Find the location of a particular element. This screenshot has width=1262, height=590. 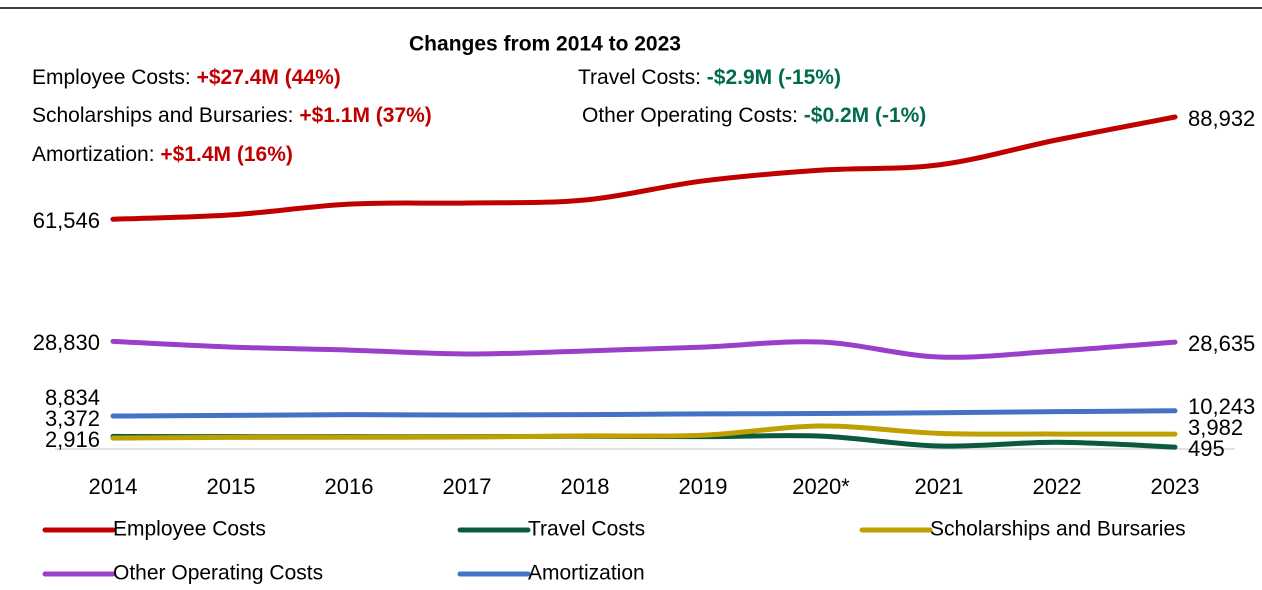

x-tick-label: 2022 is located at coordinates (1057, 486).